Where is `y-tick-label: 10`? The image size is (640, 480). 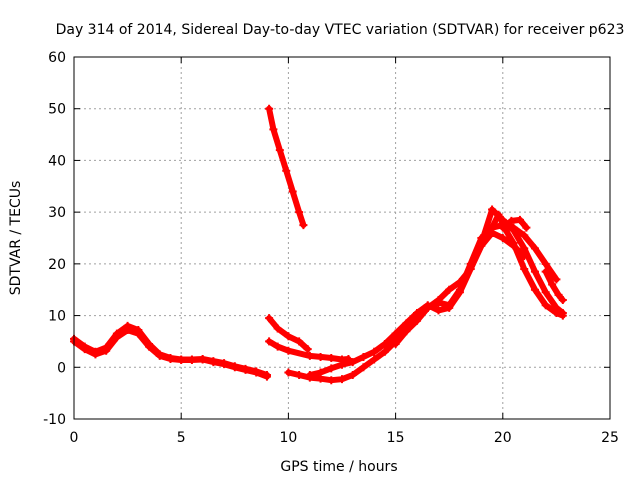 y-tick-label: 10 is located at coordinates (57, 317).